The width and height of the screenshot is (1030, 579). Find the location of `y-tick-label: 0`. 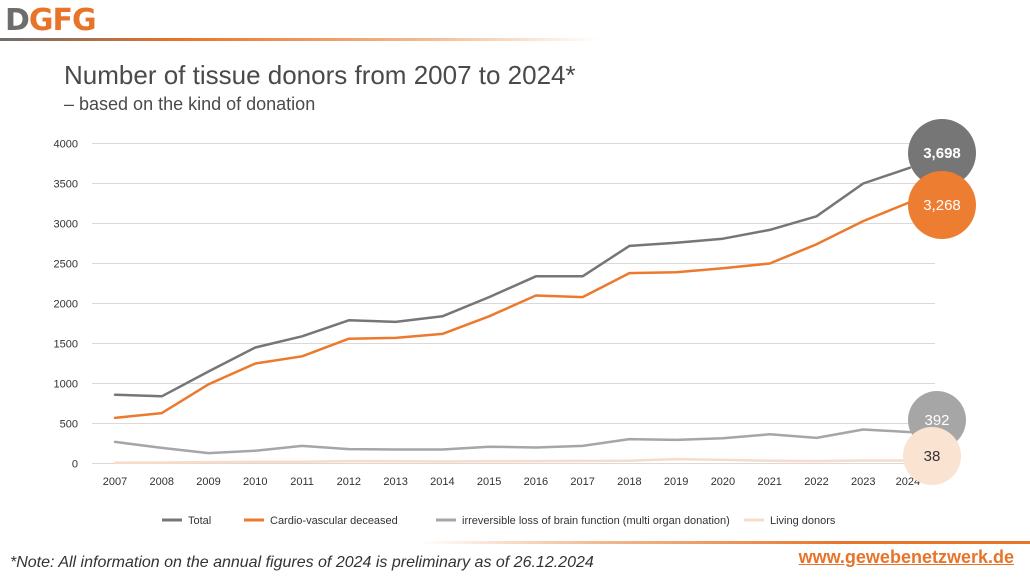

y-tick-label: 0 is located at coordinates (75, 465).